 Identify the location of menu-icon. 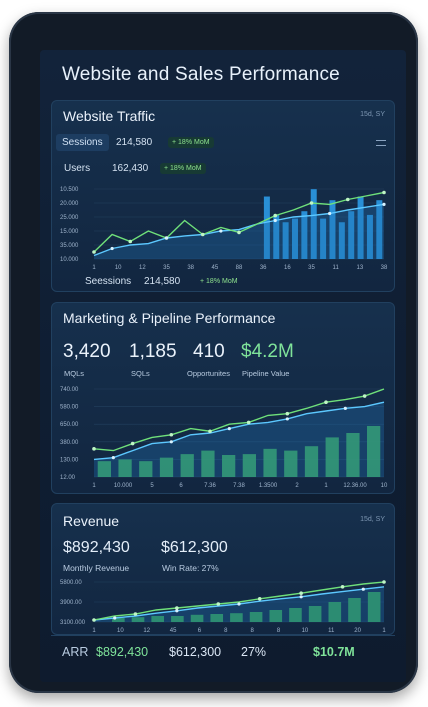
(381, 143).